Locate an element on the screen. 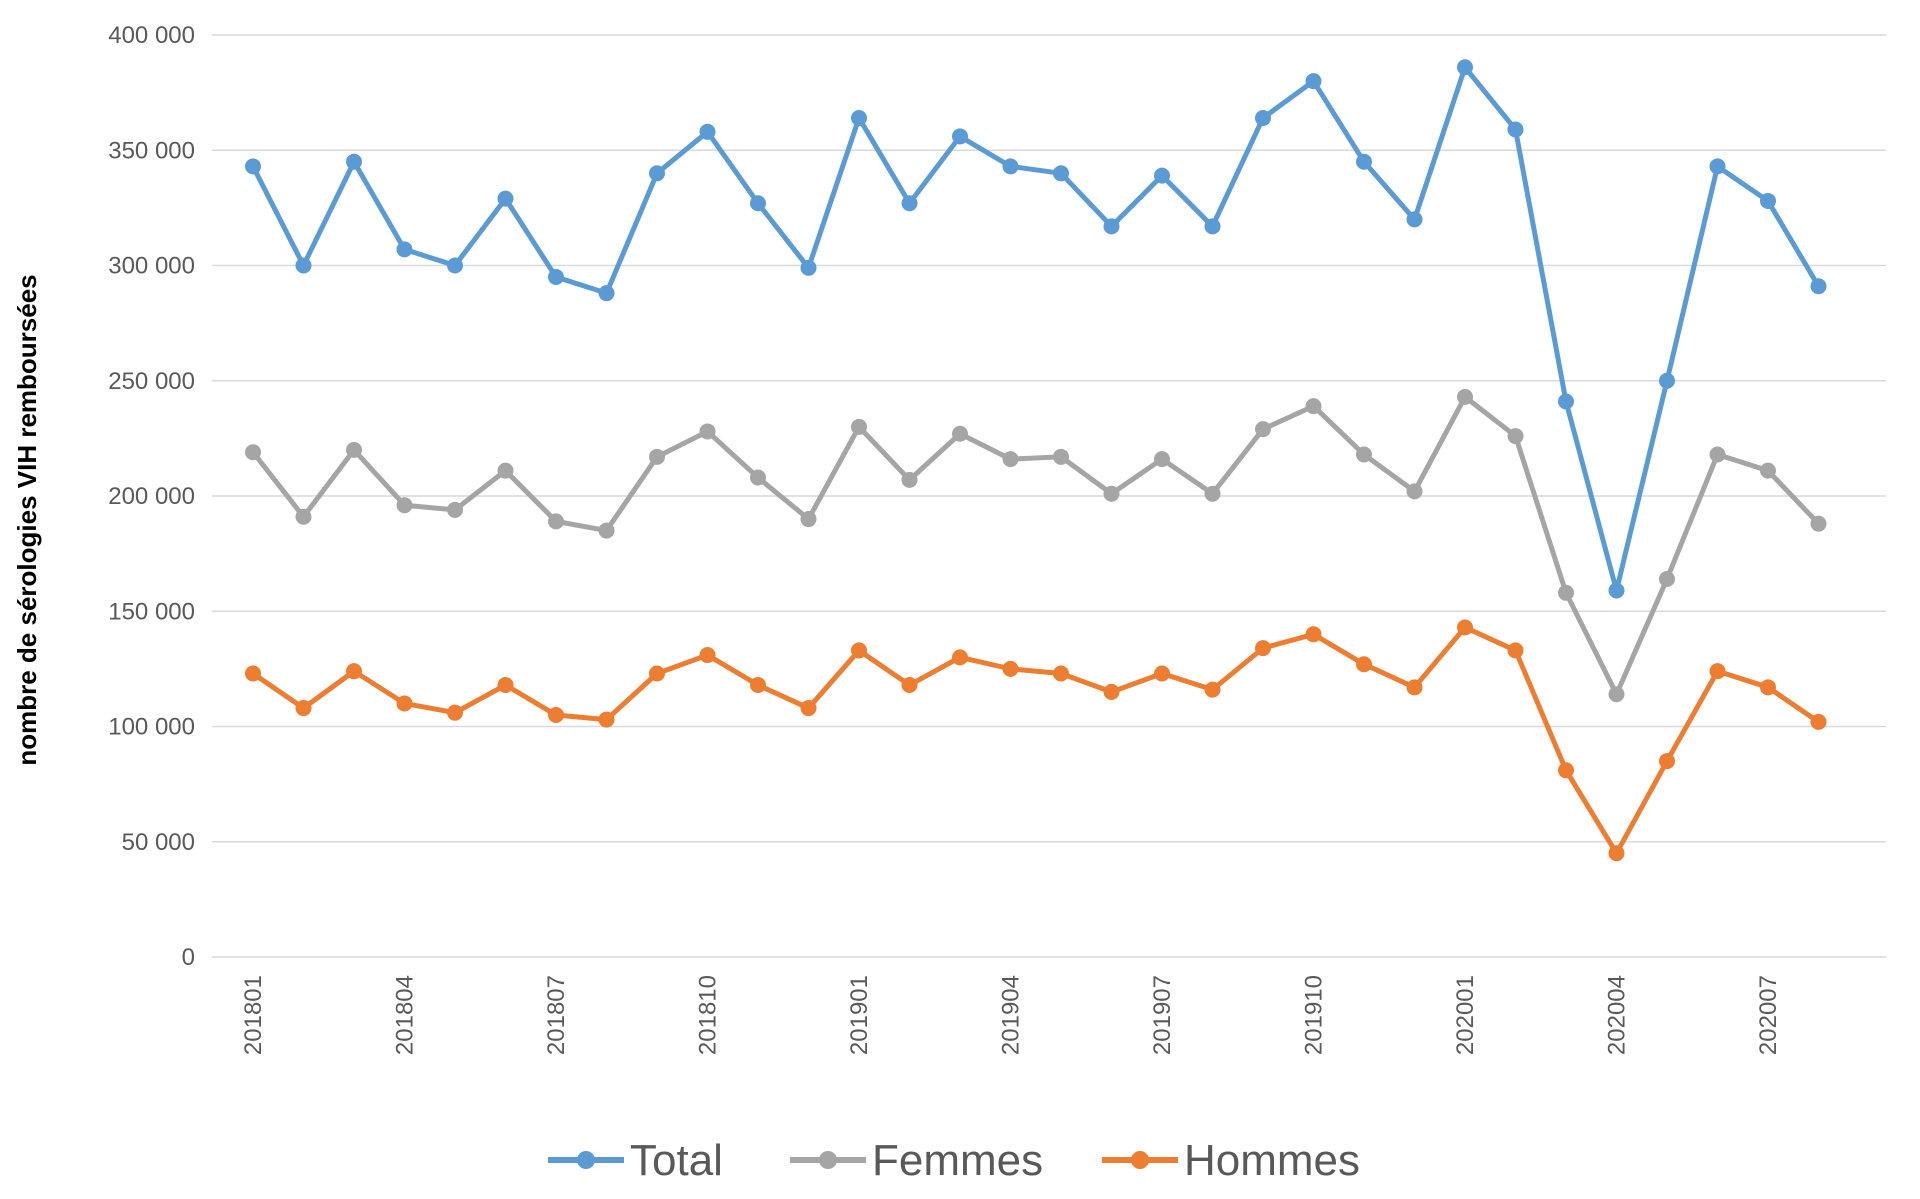 Image resolution: width=1920 pixels, height=1199 pixels. x-tick-label: 202007 is located at coordinates (1768, 1015).